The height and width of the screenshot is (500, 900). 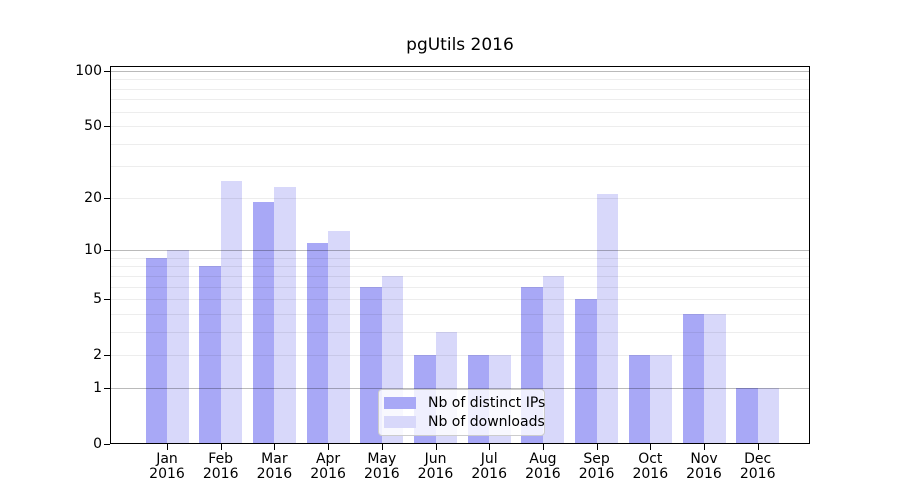 I want to click on x-tick-label-month: Apr, so click(x=328, y=459).